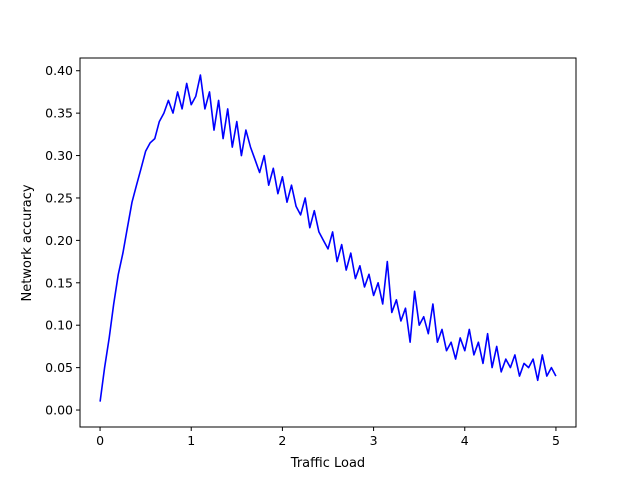 The height and width of the screenshot is (480, 640). Describe the element at coordinates (59, 113) in the screenshot. I see `y-tick-label: 0.35` at that location.